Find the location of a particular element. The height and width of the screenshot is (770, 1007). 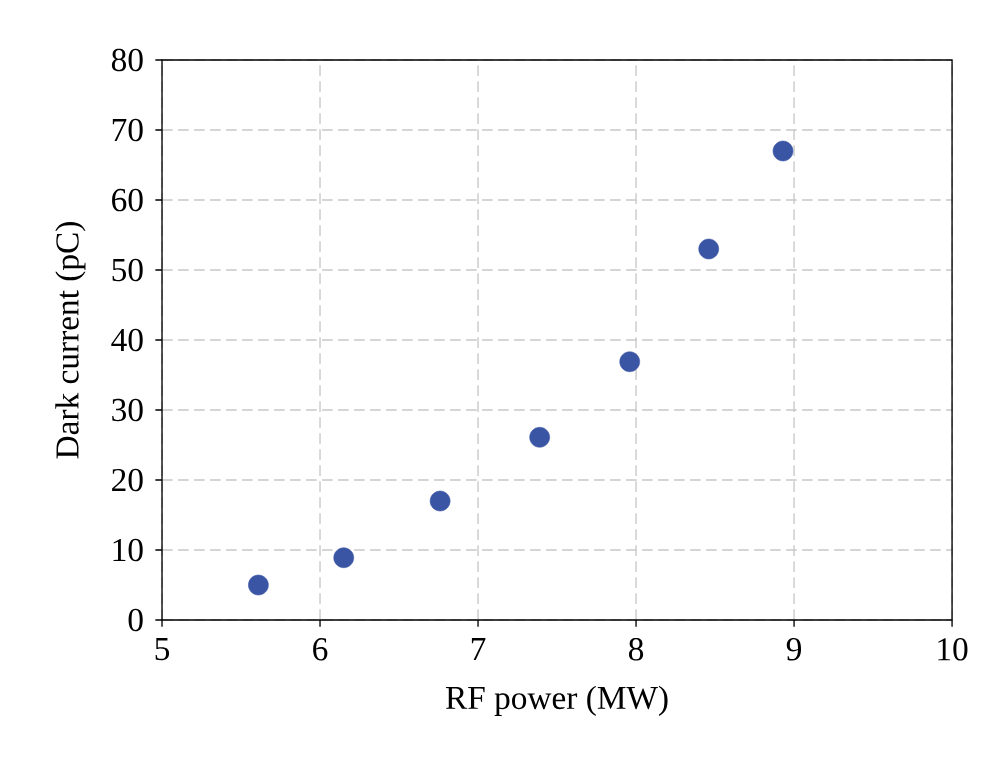

y-tick-label: 70 is located at coordinates (127, 130).